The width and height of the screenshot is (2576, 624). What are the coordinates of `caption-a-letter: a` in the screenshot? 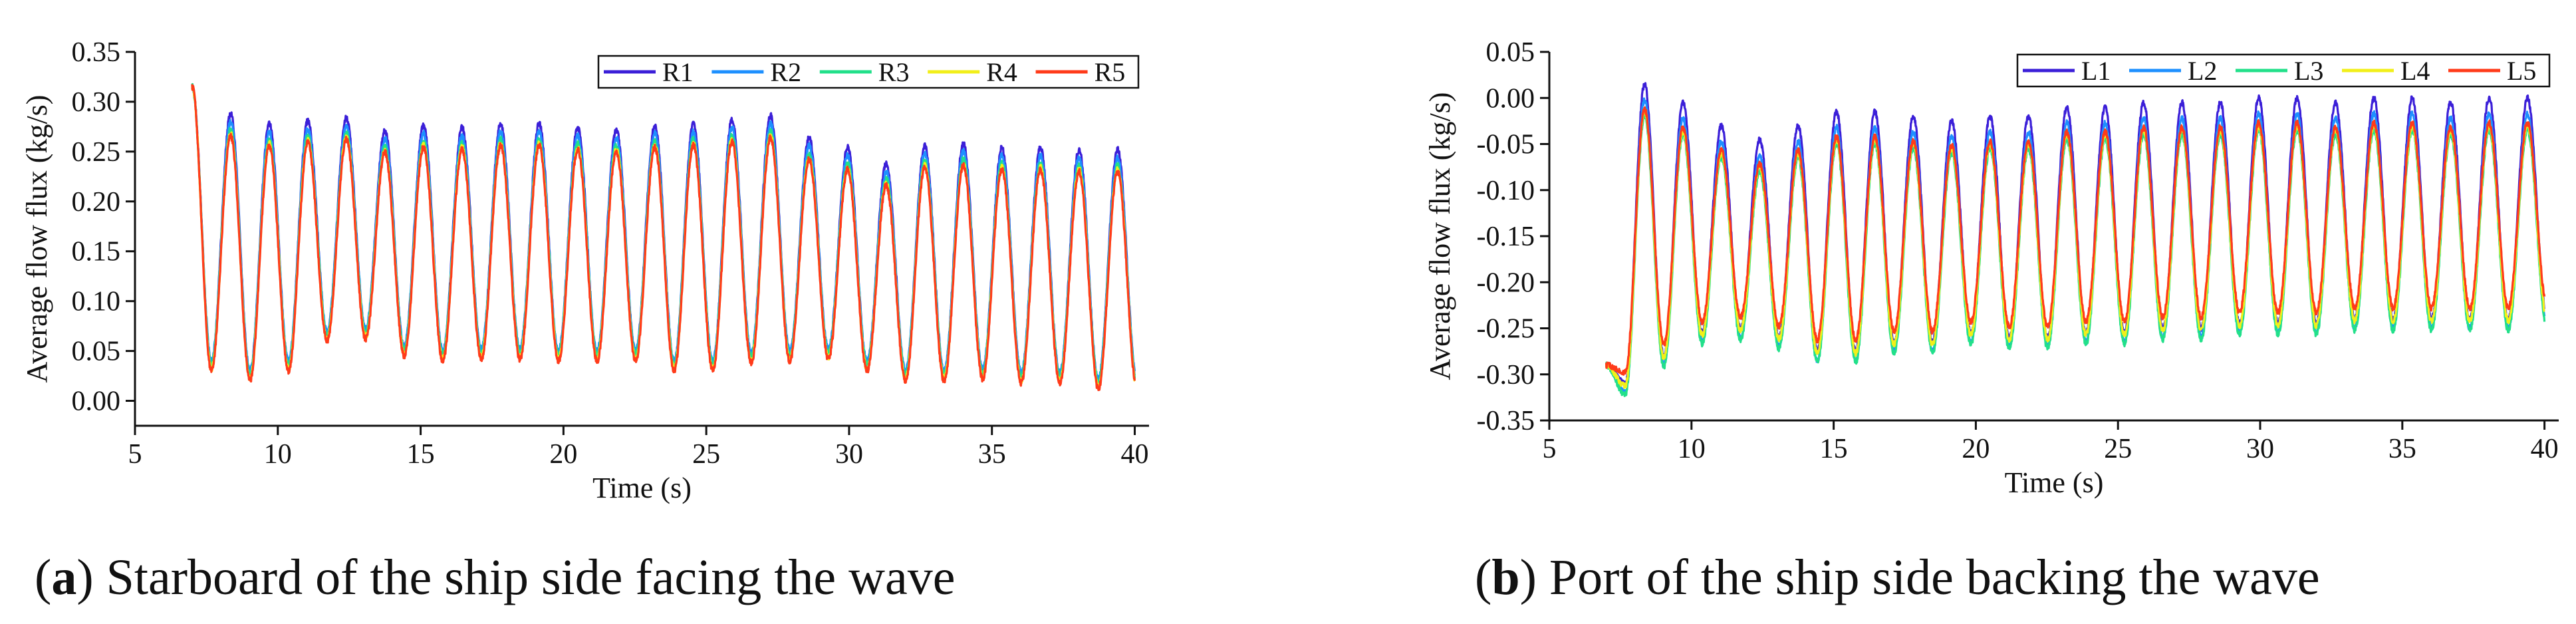 It's located at (63, 577).